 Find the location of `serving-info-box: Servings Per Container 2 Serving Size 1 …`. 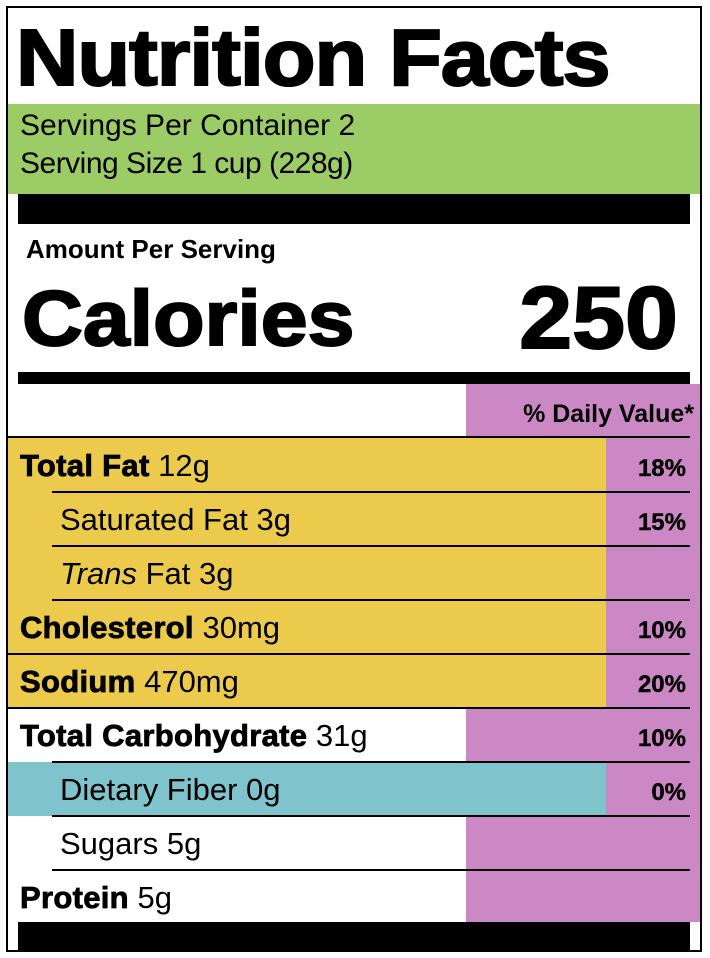

serving-info-box: Servings Per Container 2 Serving Size 1 … is located at coordinates (354, 149).